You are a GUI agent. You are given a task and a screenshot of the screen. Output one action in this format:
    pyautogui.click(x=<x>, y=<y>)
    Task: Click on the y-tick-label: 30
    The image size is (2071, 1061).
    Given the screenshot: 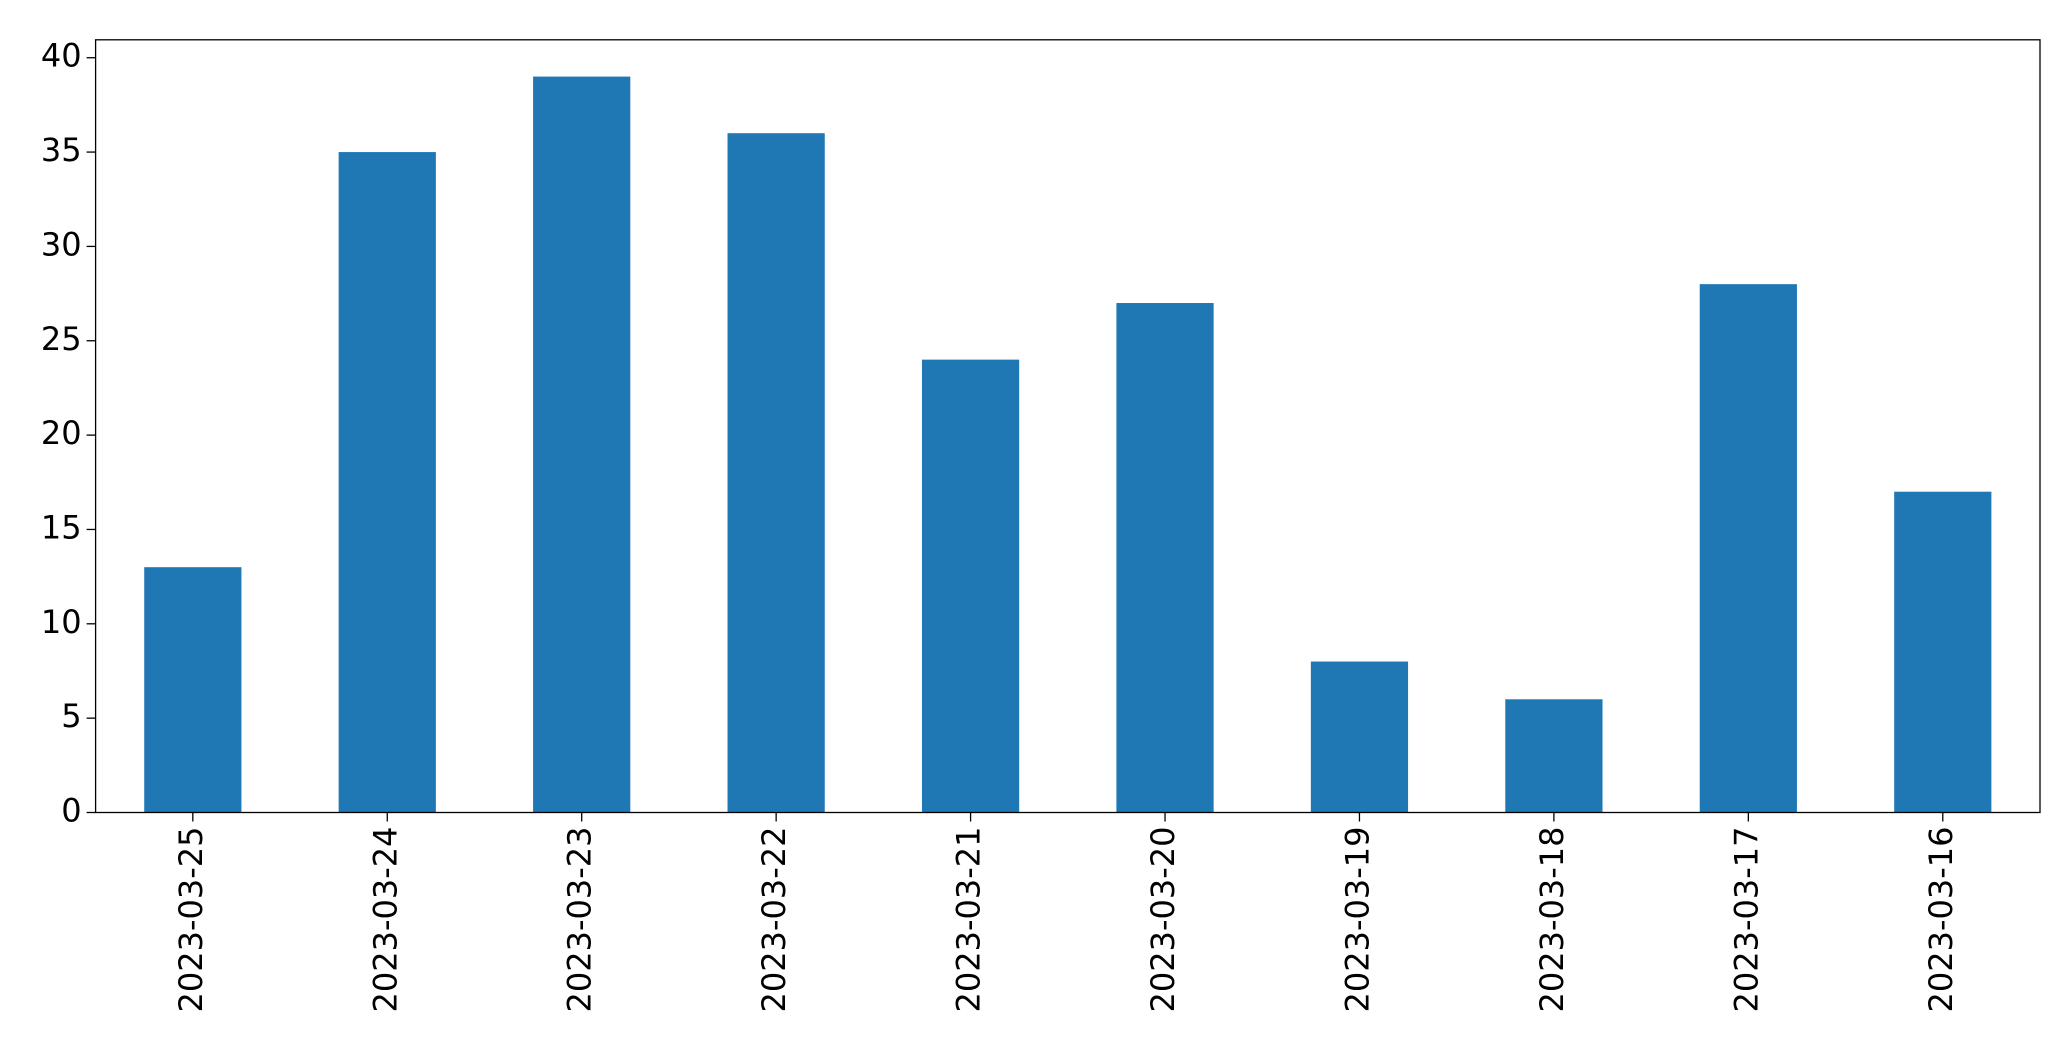 What is the action you would take?
    pyautogui.click(x=61, y=244)
    